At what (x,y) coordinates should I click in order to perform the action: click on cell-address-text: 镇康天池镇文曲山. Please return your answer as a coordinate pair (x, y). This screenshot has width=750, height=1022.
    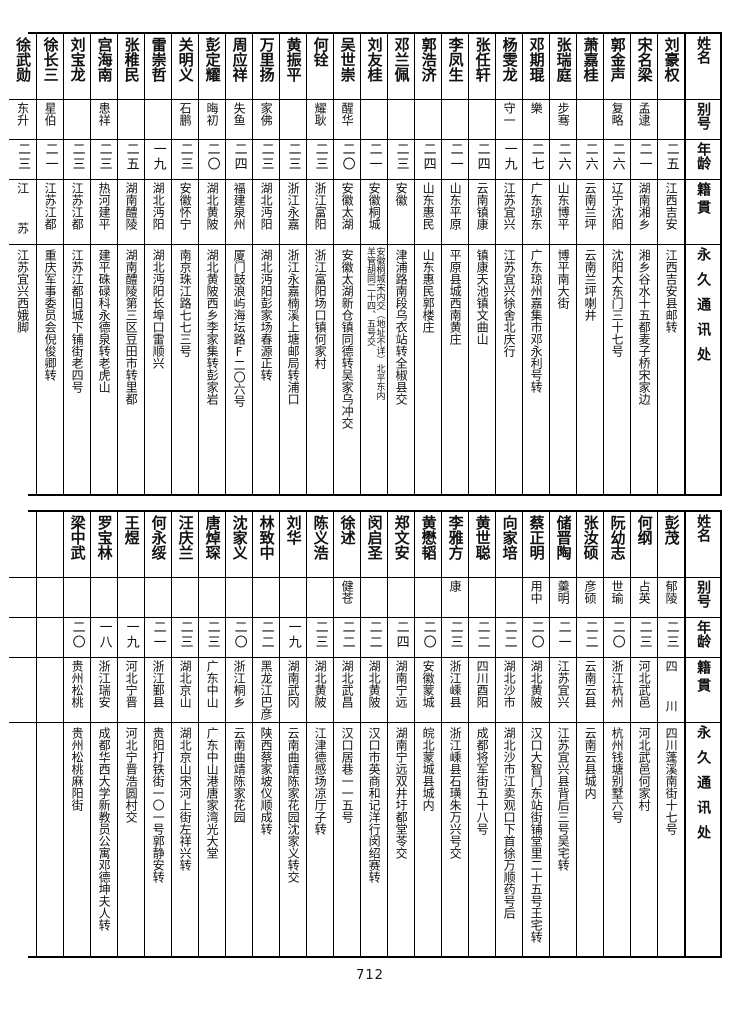
    Looking at the image, I should click on (482, 297).